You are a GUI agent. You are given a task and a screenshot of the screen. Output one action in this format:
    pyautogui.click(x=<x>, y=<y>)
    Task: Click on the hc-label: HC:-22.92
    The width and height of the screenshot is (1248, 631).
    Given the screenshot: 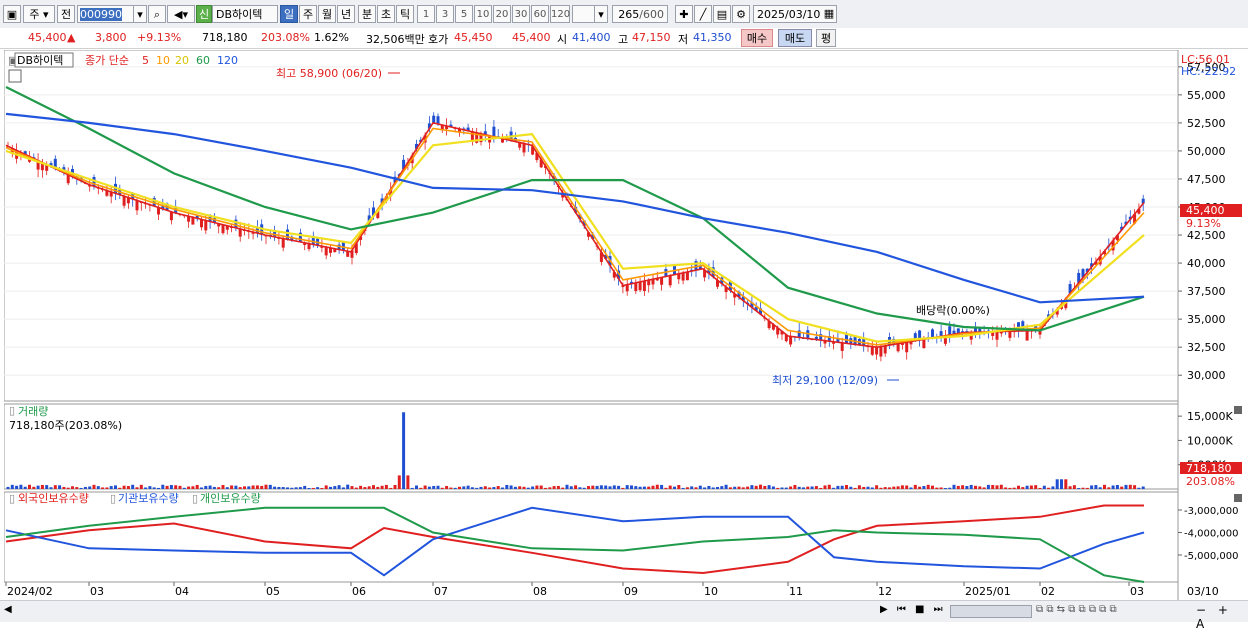 What is the action you would take?
    pyautogui.click(x=1208, y=71)
    